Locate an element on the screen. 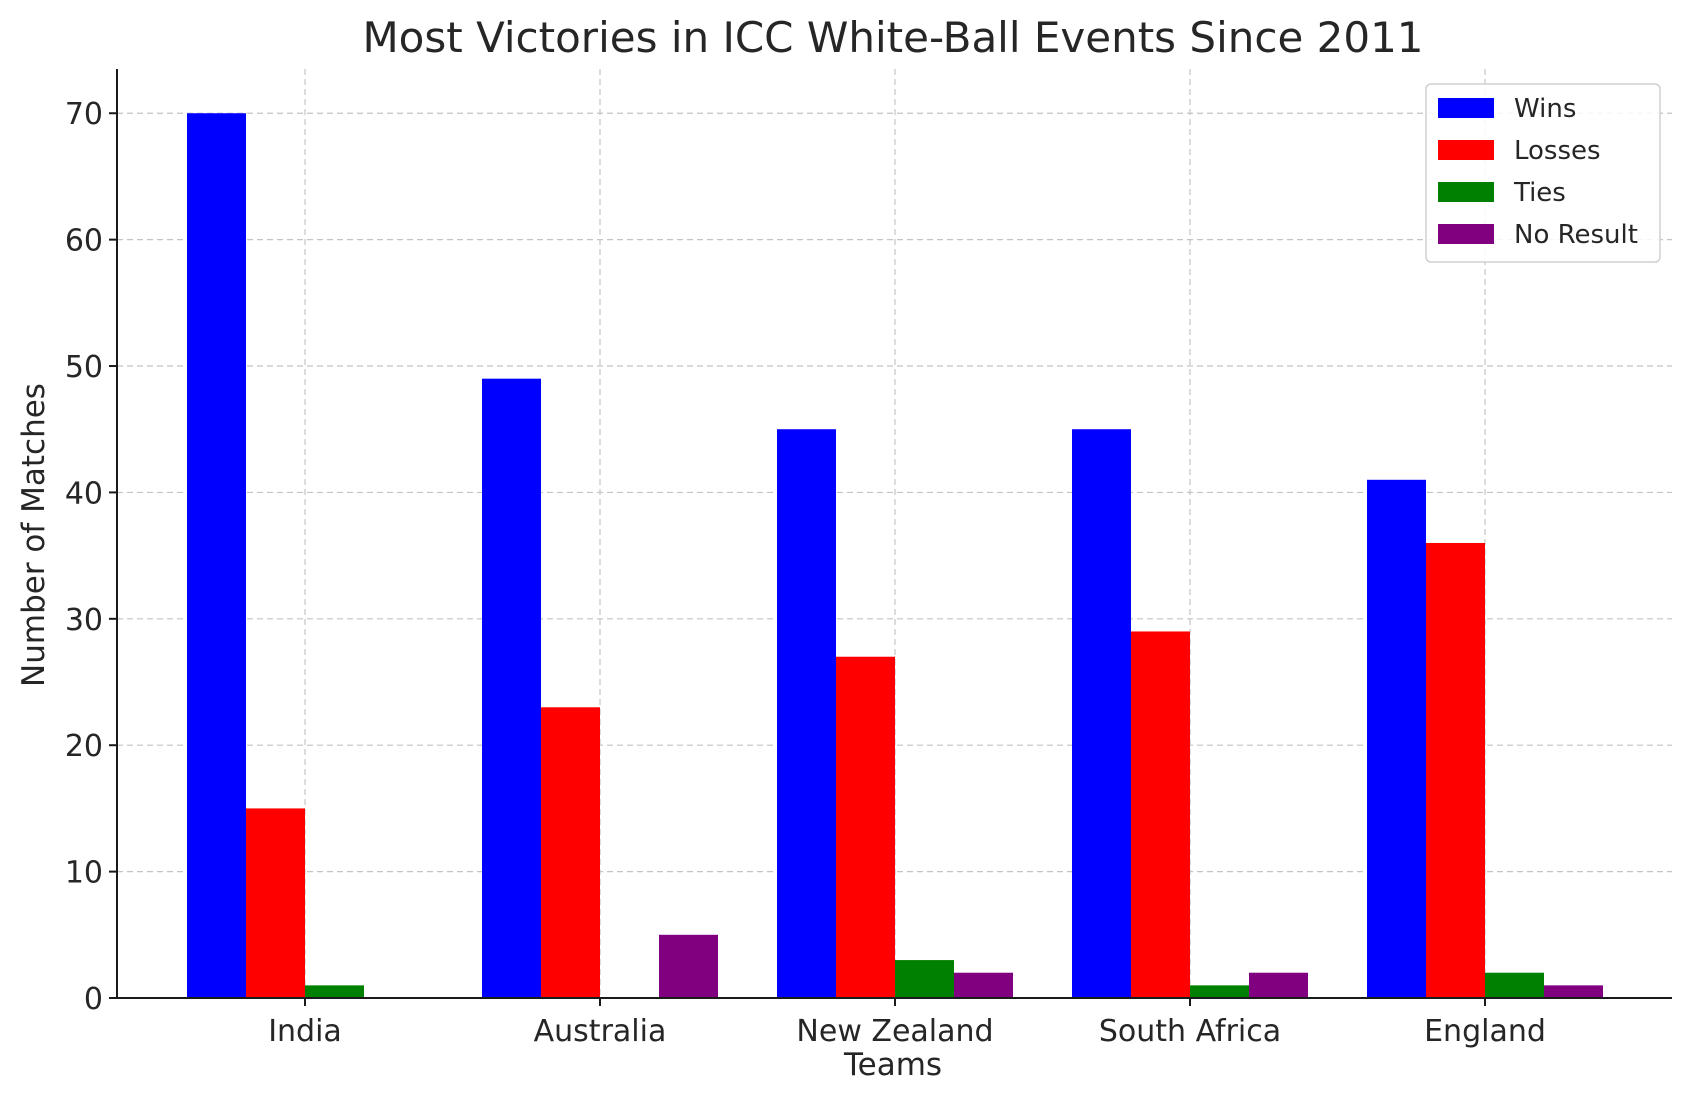  y-axis-label: Number of Matches is located at coordinates (34, 535).